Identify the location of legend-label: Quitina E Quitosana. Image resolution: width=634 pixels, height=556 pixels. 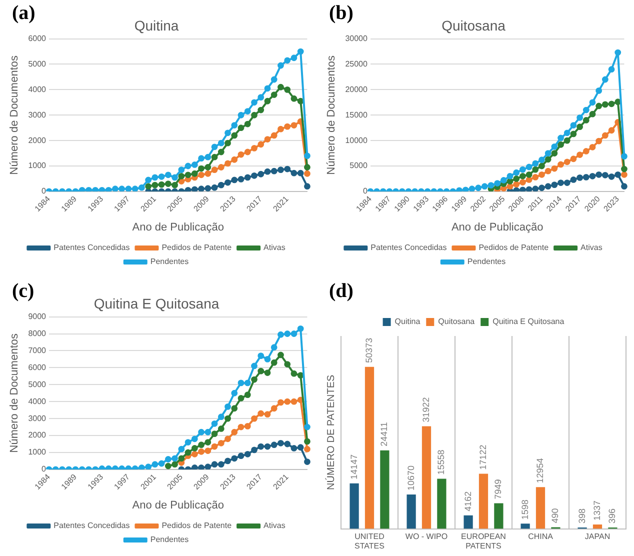
(528, 321).